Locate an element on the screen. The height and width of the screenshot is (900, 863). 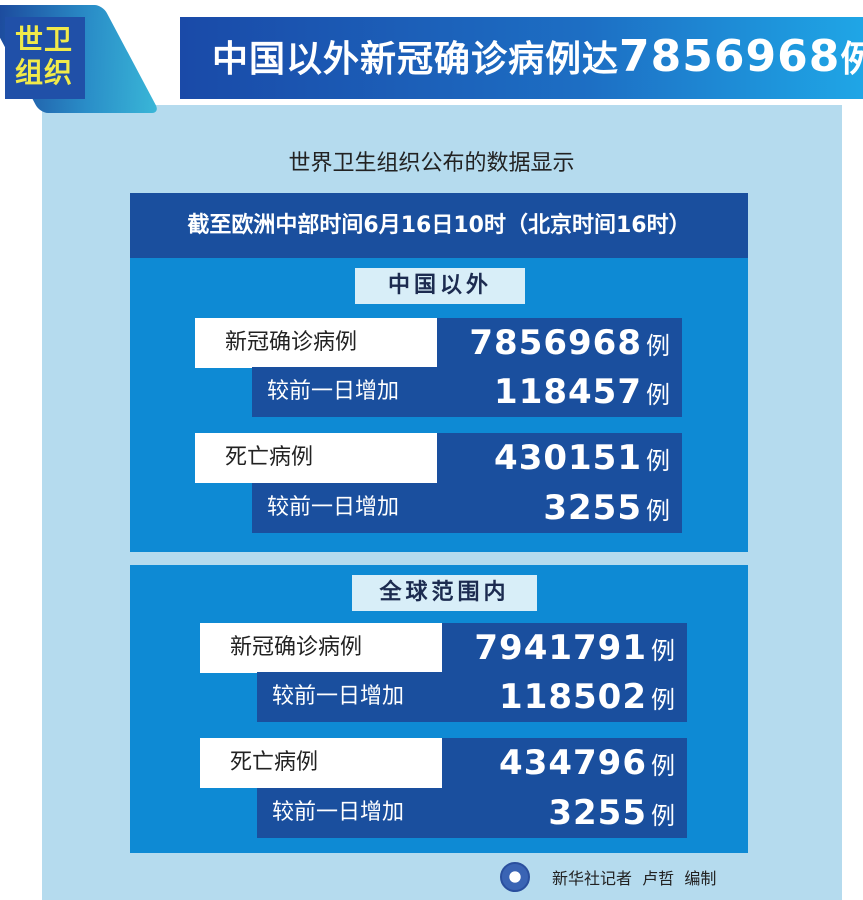
stat-value-box: 430151 例 is located at coordinates (559, 458).